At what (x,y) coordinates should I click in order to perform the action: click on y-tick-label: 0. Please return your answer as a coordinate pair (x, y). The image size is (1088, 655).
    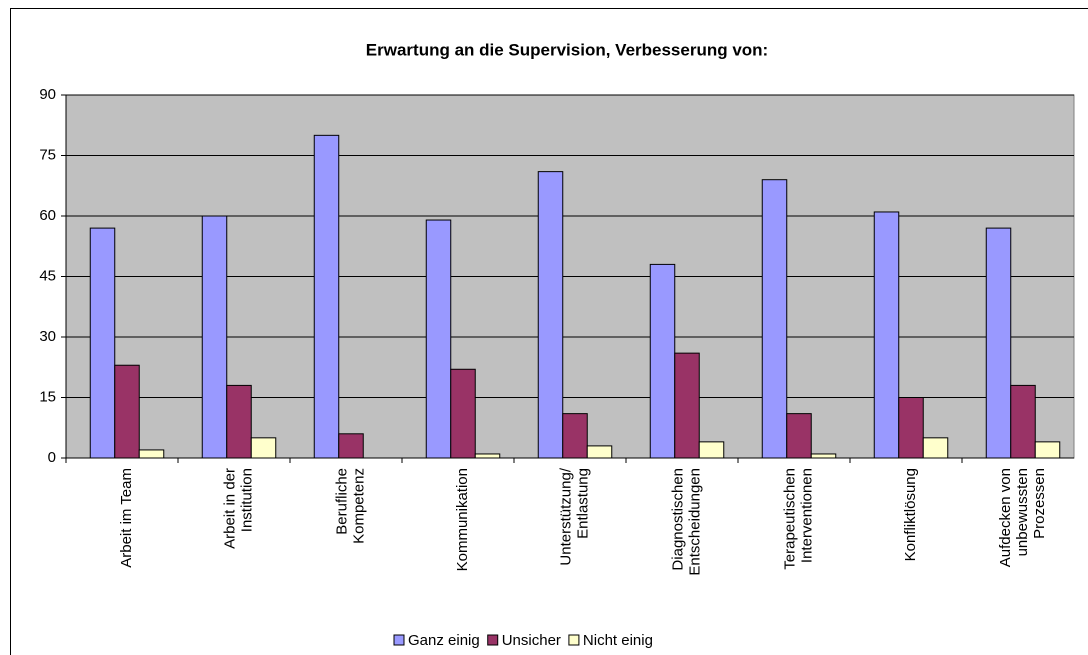
    Looking at the image, I should click on (52, 457).